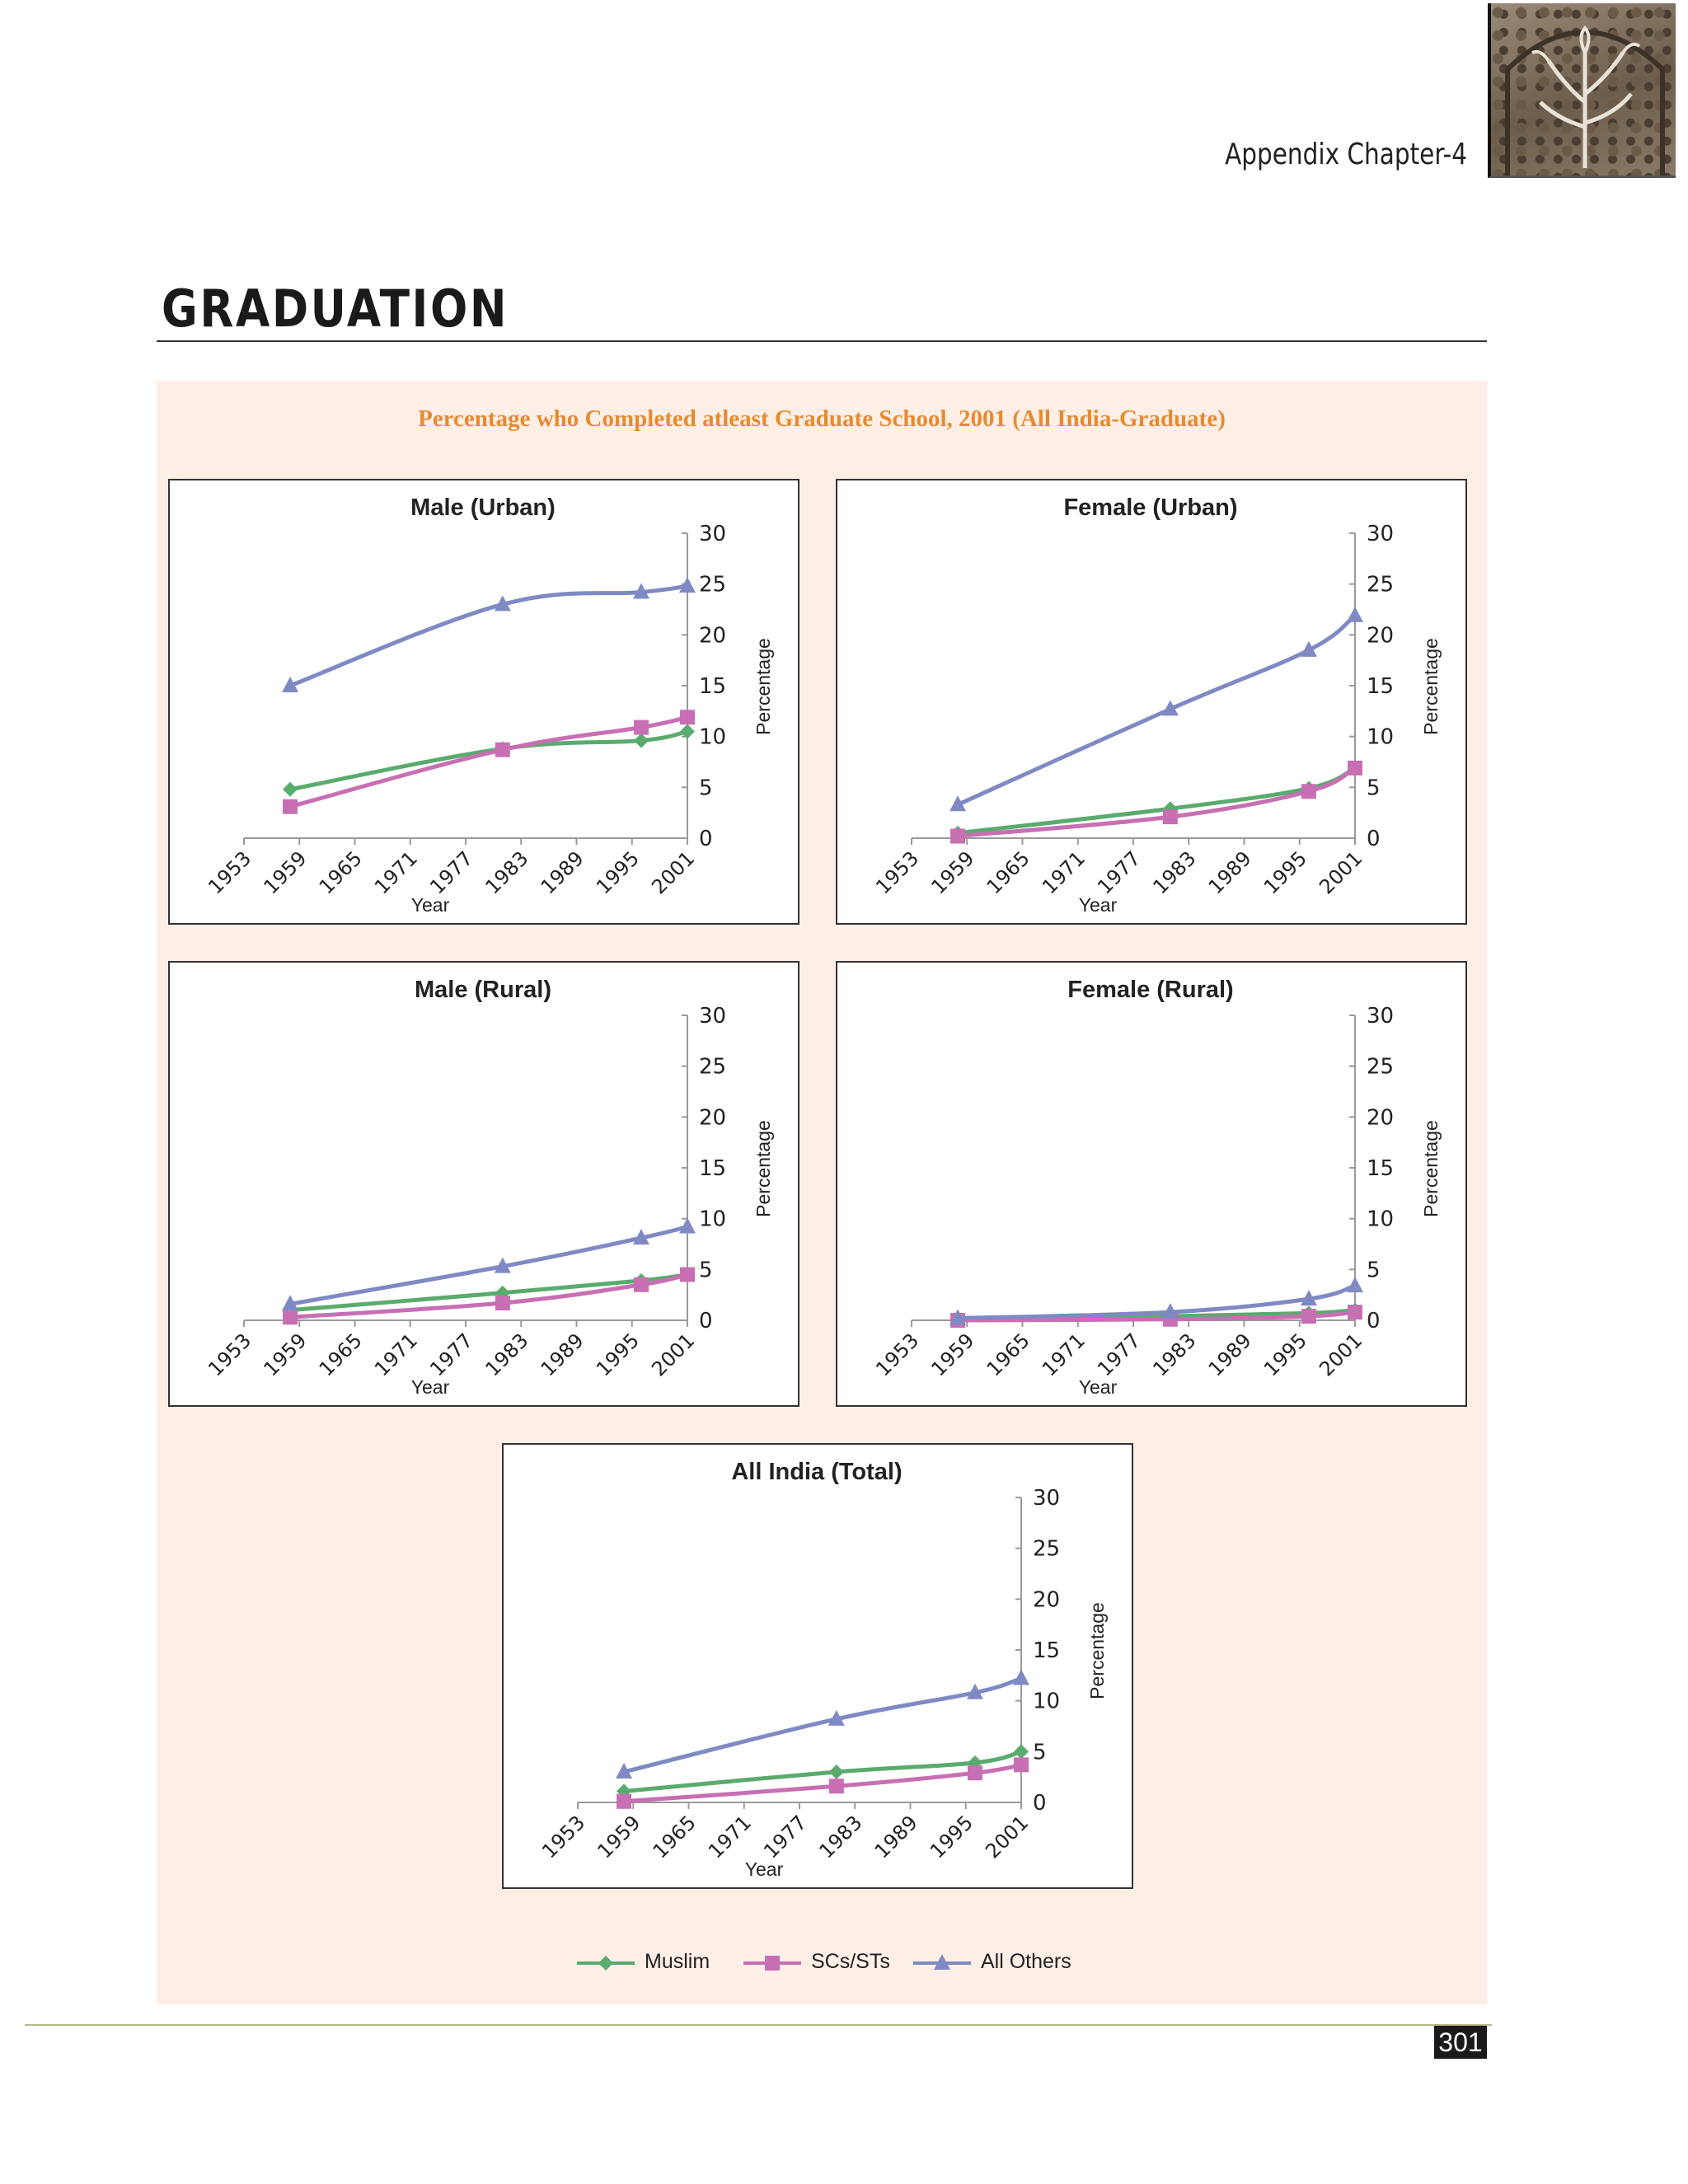 This screenshot has height=2184, width=1688. I want to click on chart-title: Female (Rural), so click(1150, 990).